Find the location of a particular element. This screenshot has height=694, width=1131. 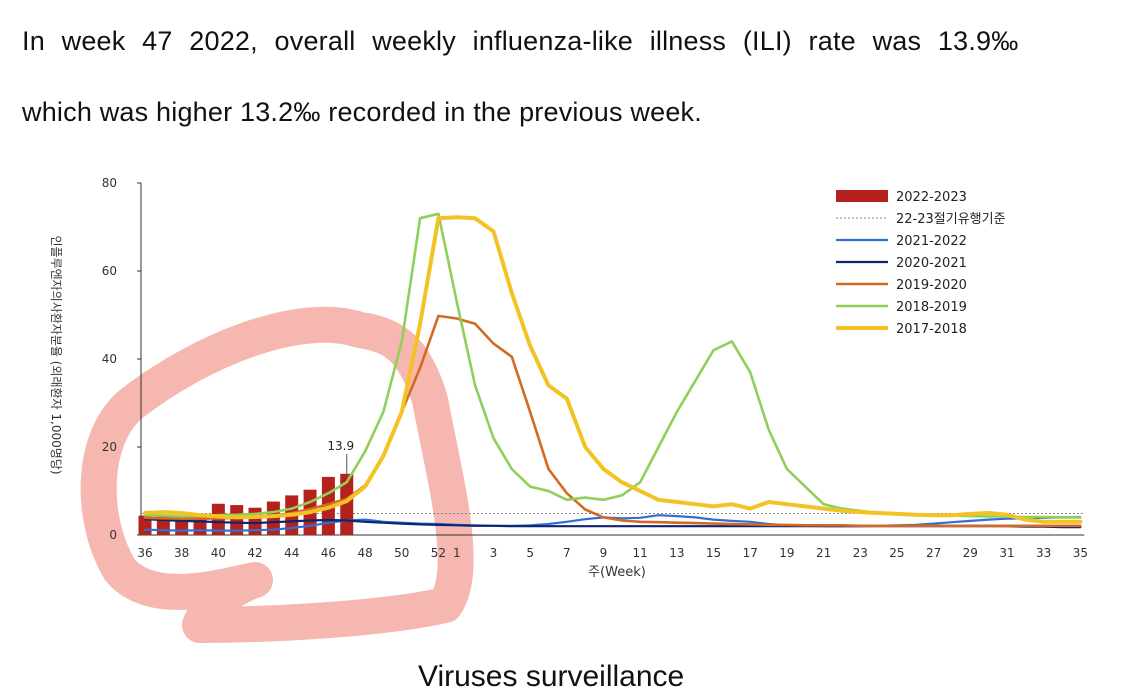

bar-annotation: 13.9 is located at coordinates (340, 446).